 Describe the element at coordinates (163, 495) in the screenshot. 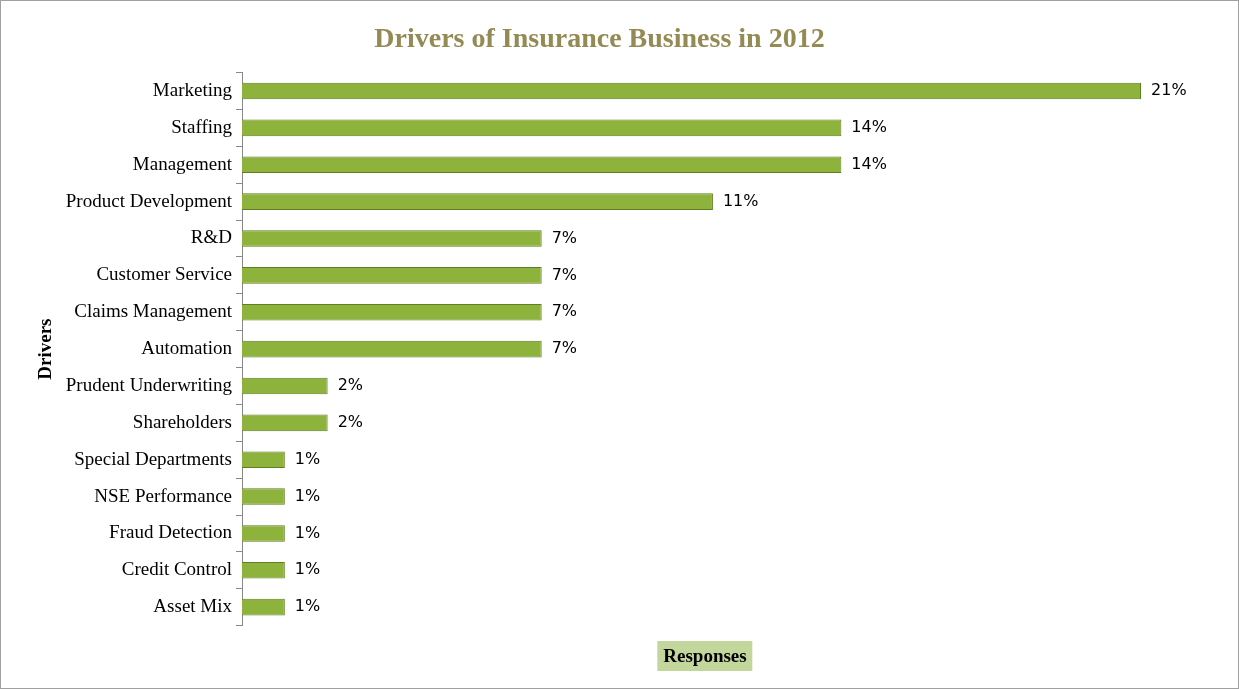

I see `y-tick-label: NSE Performance` at that location.